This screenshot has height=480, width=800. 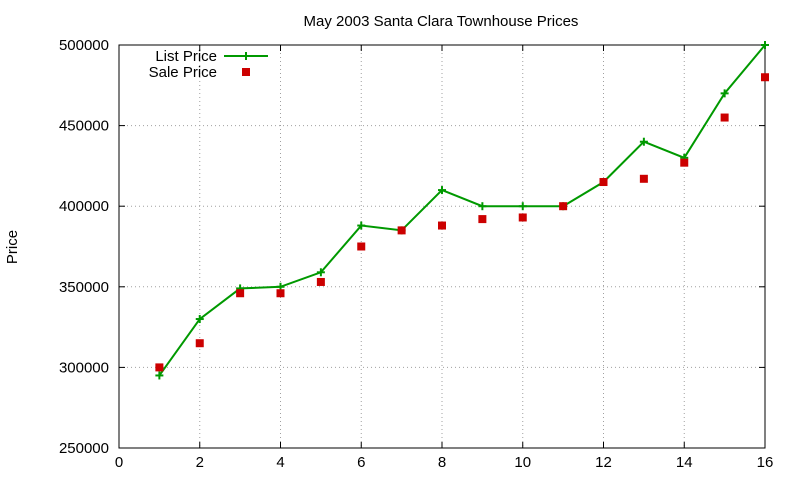 I want to click on chart-title: May 2003 Santa Clara Townhouse Prices, so click(x=441, y=21).